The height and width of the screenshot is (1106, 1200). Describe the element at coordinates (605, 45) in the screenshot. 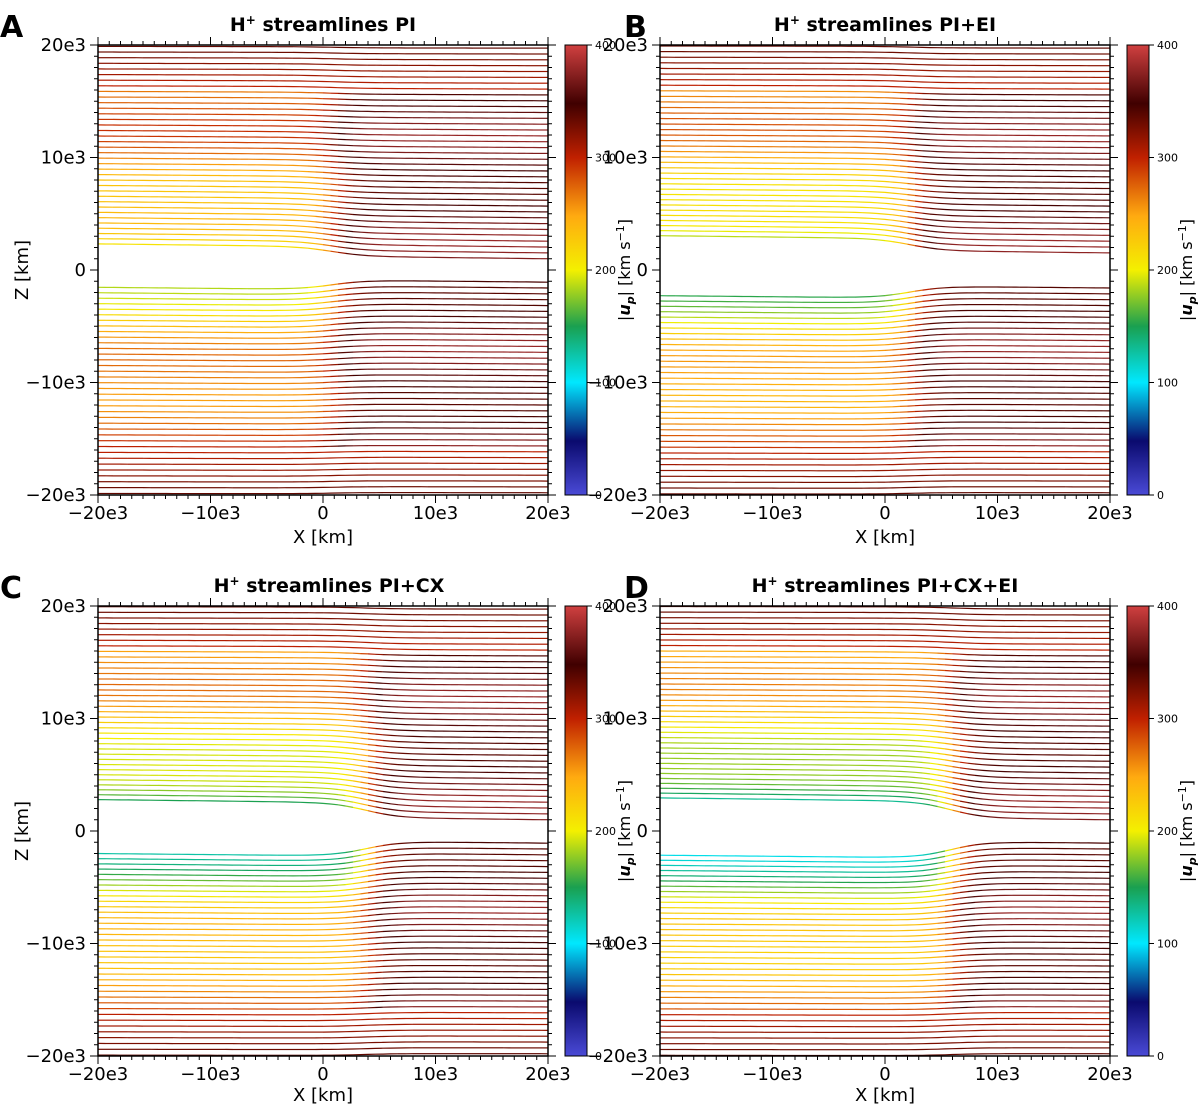

I see `colorbar-tick-label: 400` at that location.